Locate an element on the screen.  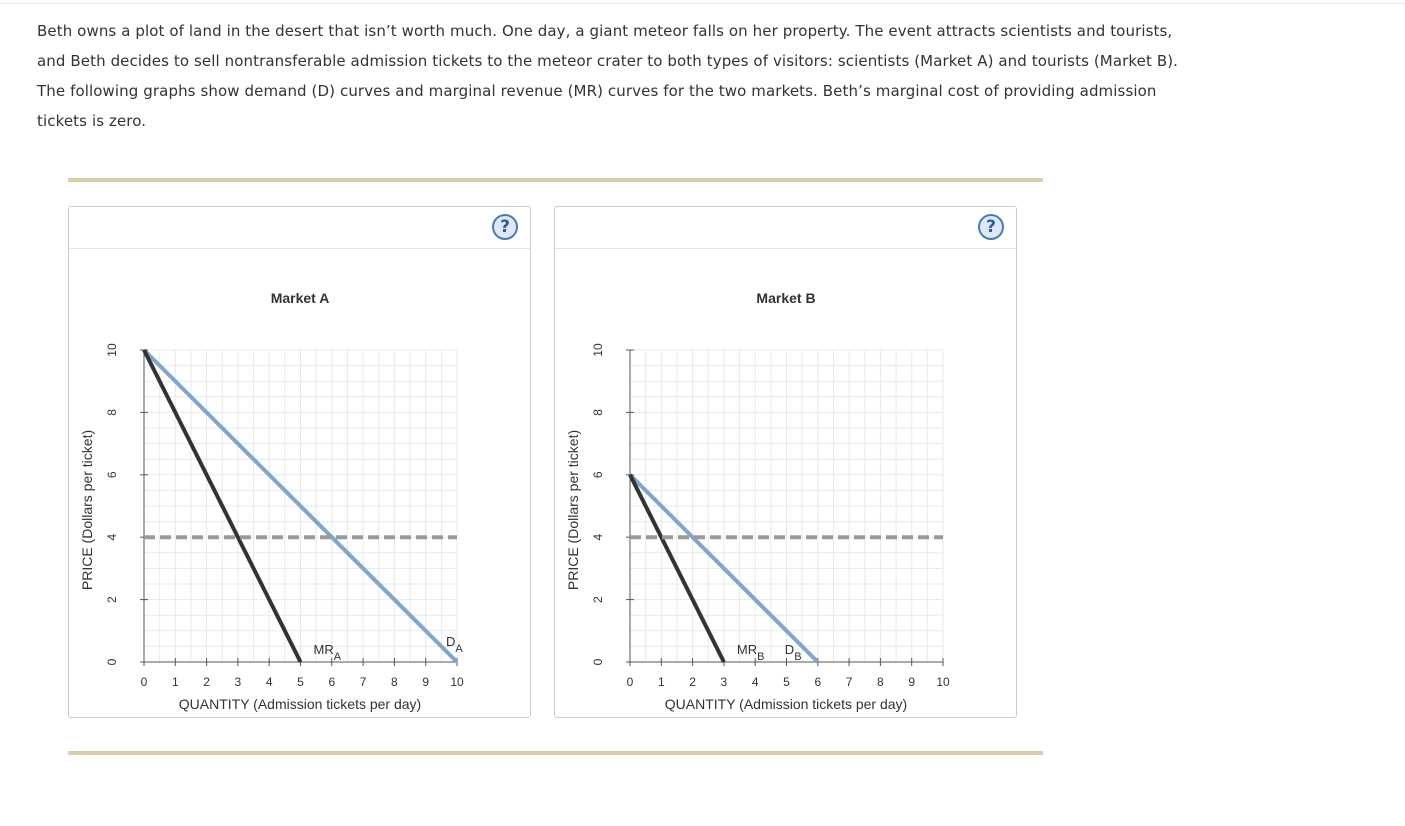
demand-label-a: DA is located at coordinates (454, 644).